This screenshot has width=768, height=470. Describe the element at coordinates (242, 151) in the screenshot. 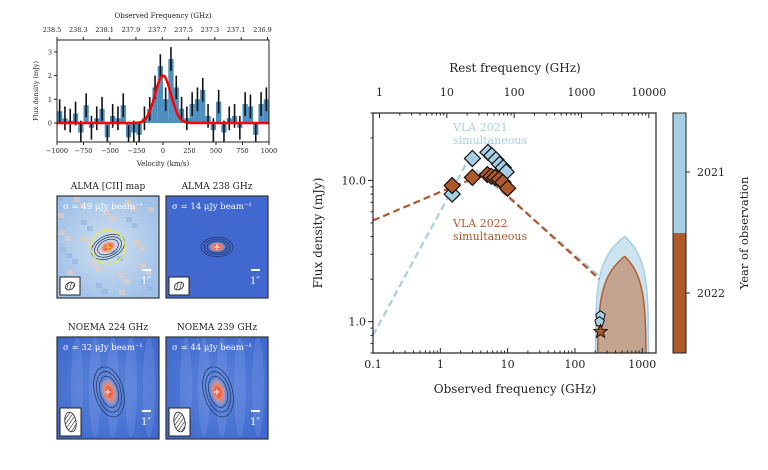

I see `spectrum-x-tick-label: 750` at that location.